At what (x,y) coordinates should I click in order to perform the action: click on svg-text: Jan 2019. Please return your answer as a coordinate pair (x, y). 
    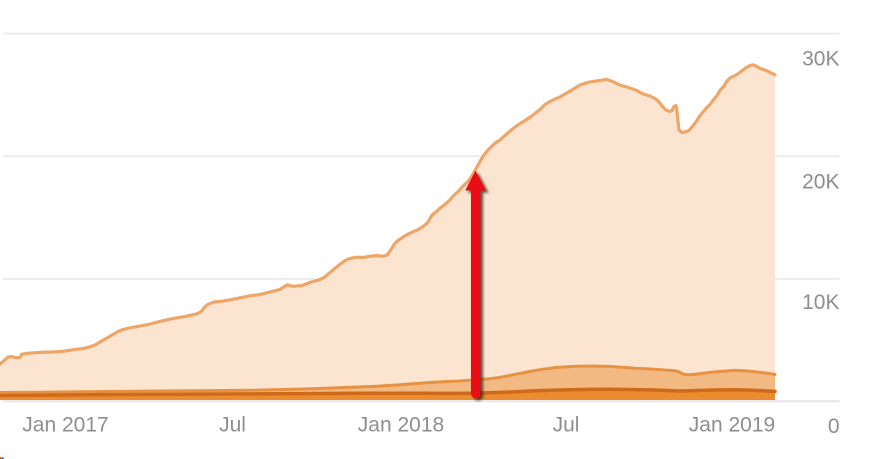
    Looking at the image, I should click on (732, 425).